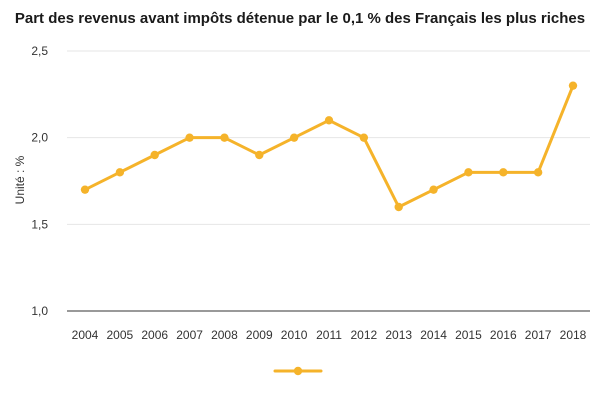 This screenshot has height=400, width=600. What do you see at coordinates (39, 311) in the screenshot?
I see `y-tick-label: 1,0` at bounding box center [39, 311].